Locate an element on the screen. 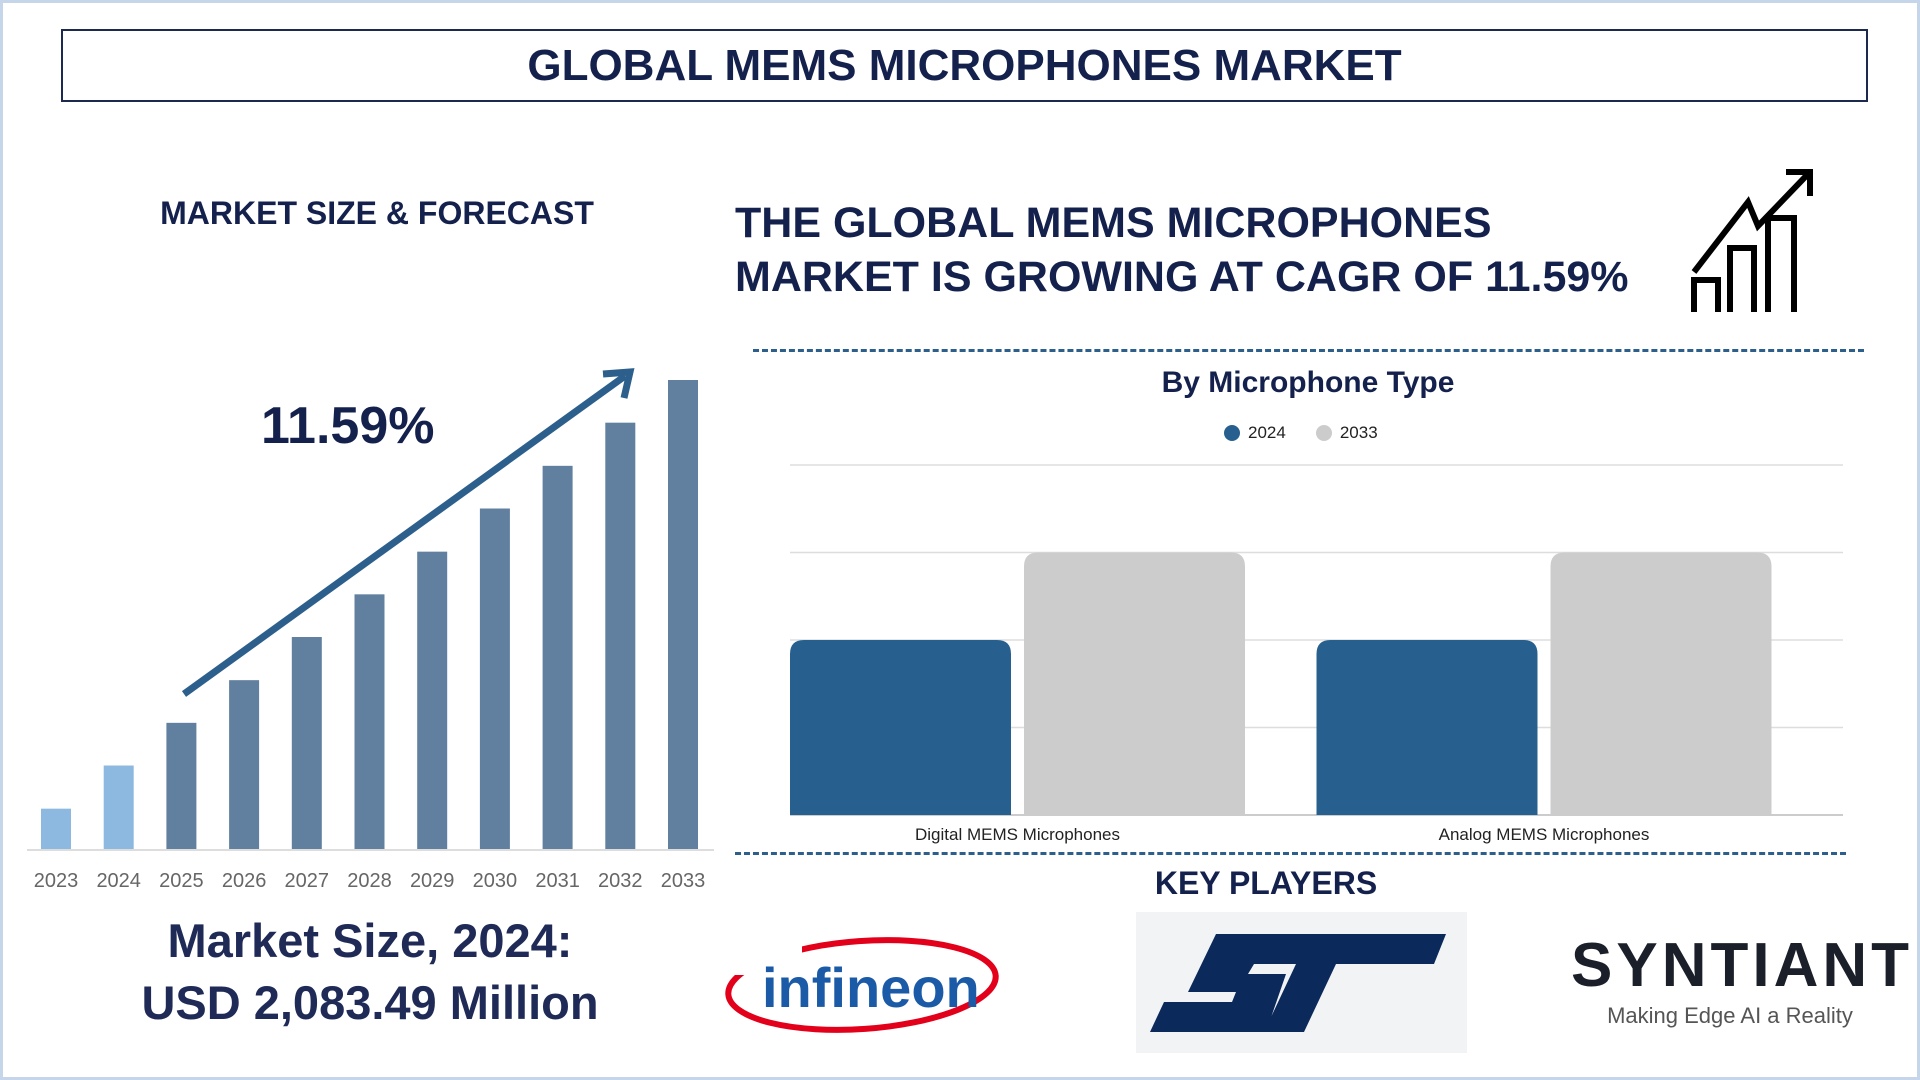  legend-swatch-2024 is located at coordinates (1232, 433).